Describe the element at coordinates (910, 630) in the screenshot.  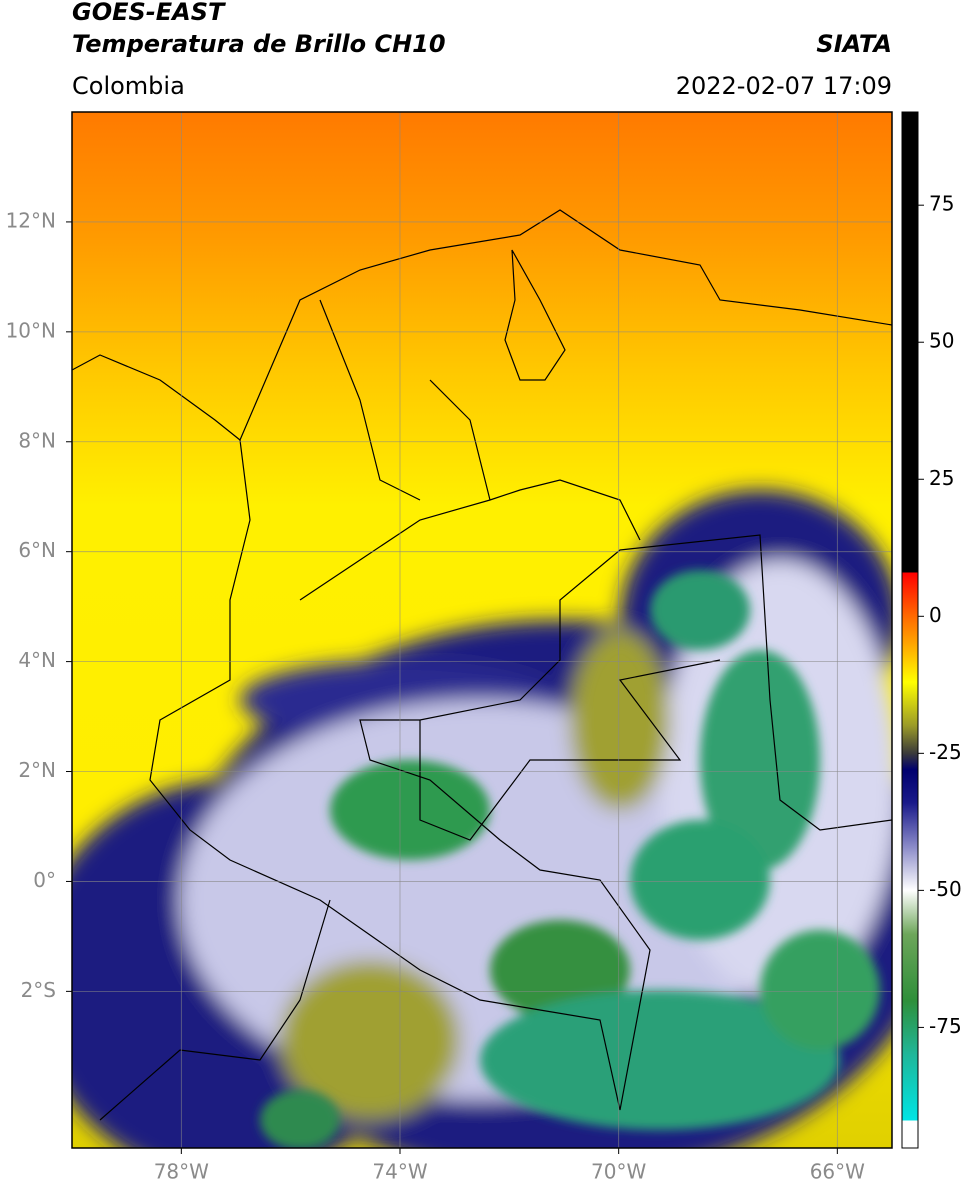
I see `colorbar` at that location.